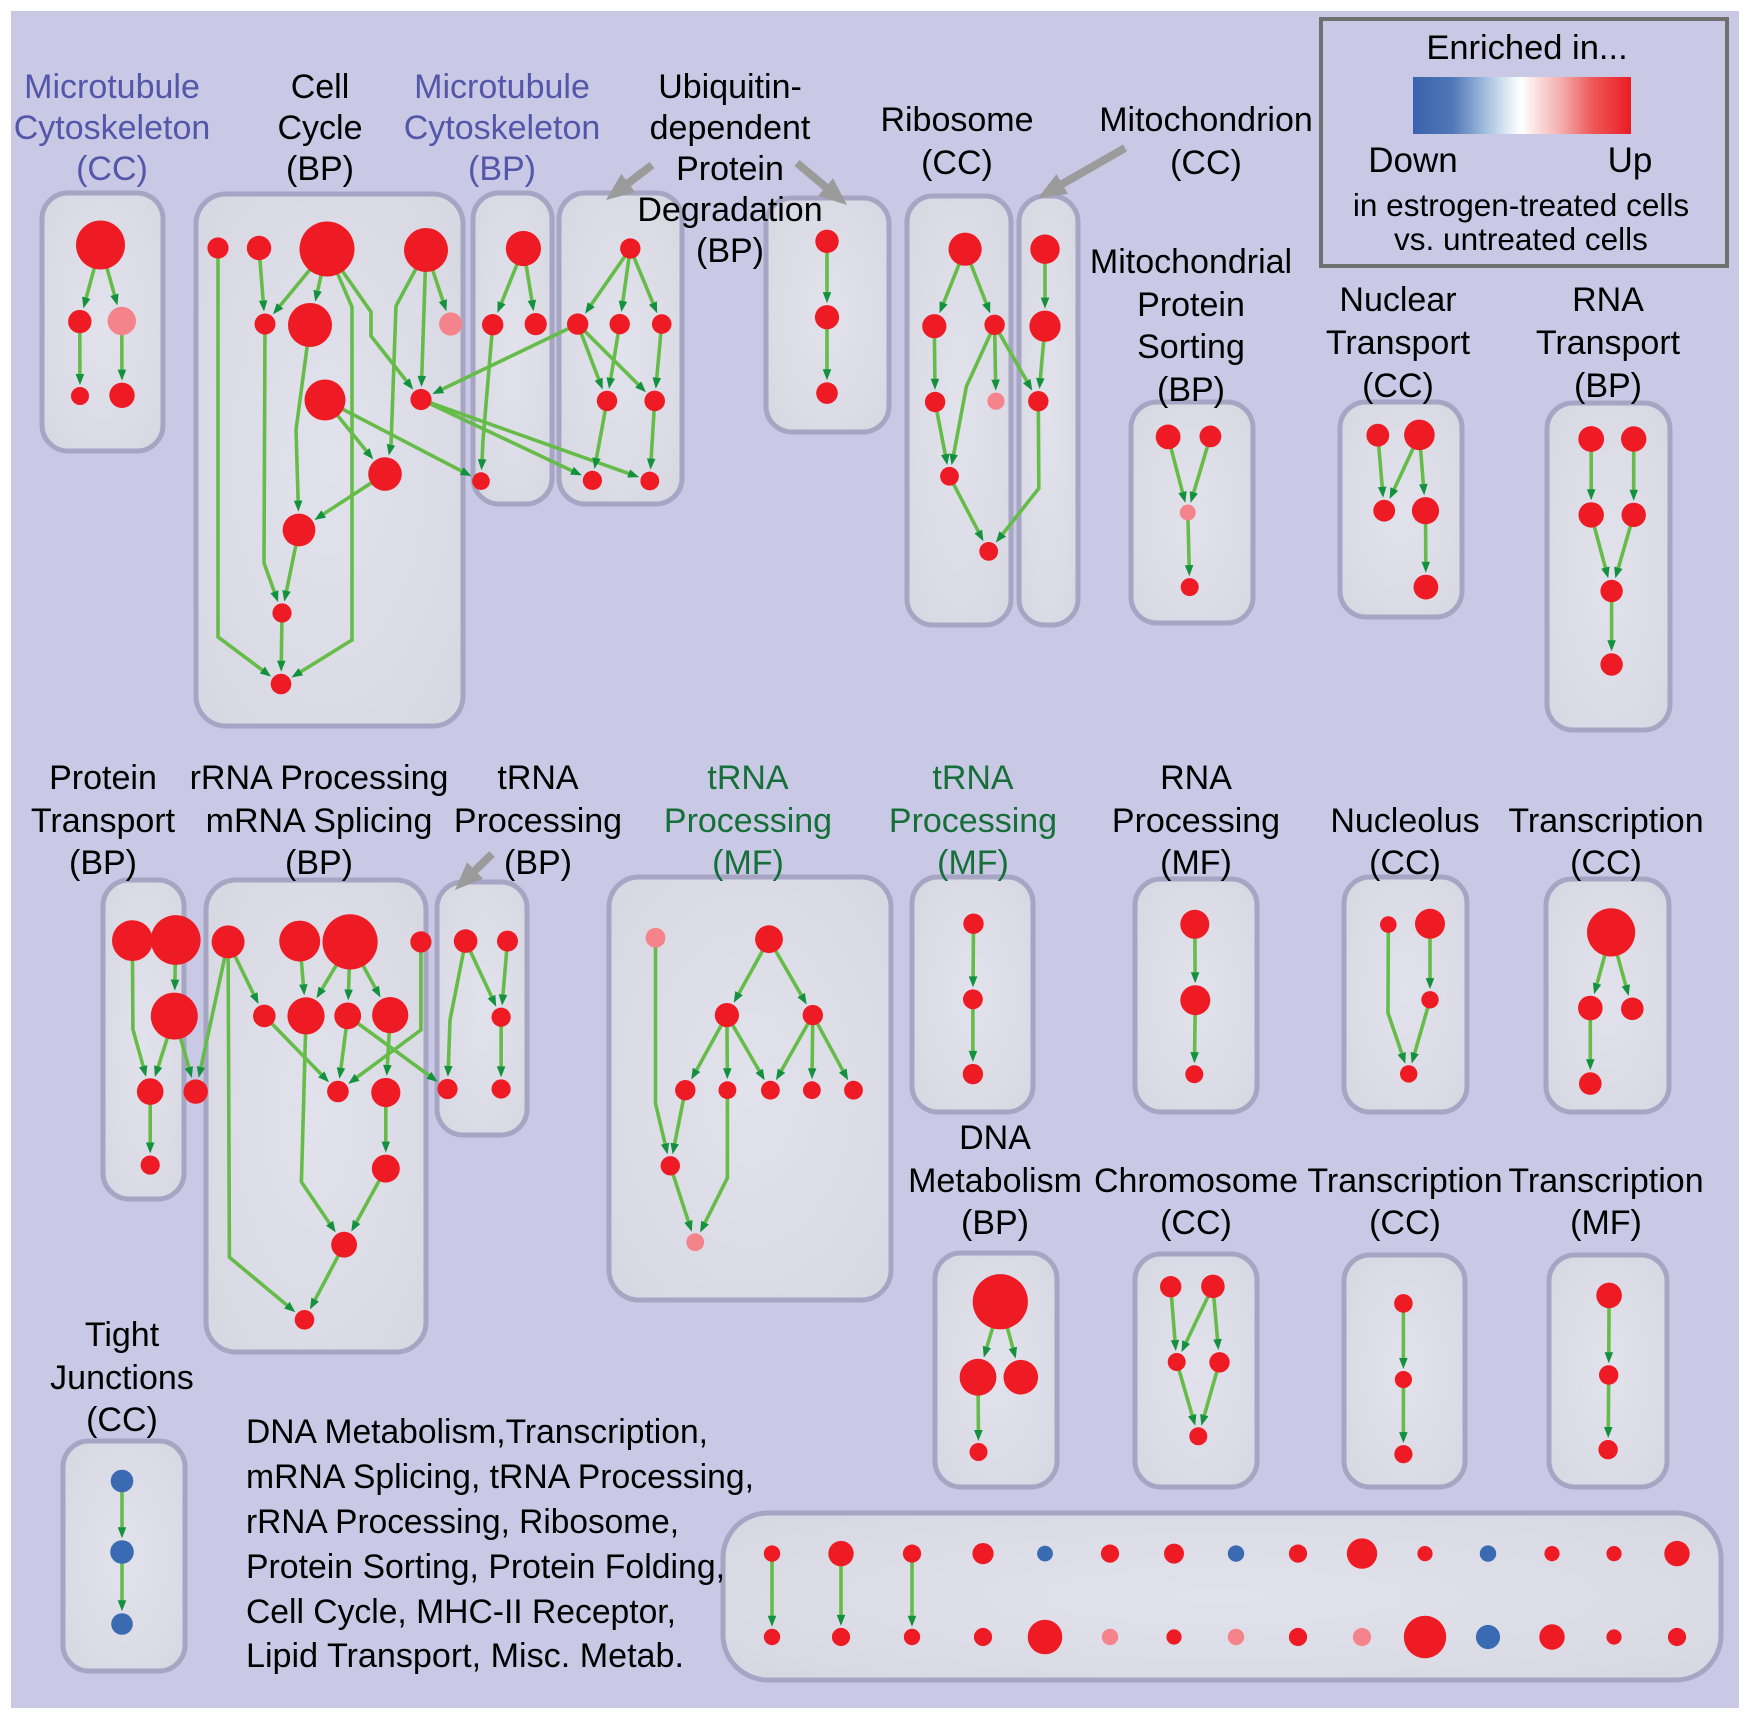  Describe the element at coordinates (1191, 347) in the screenshot. I see `svg-text: Sorting` at that location.